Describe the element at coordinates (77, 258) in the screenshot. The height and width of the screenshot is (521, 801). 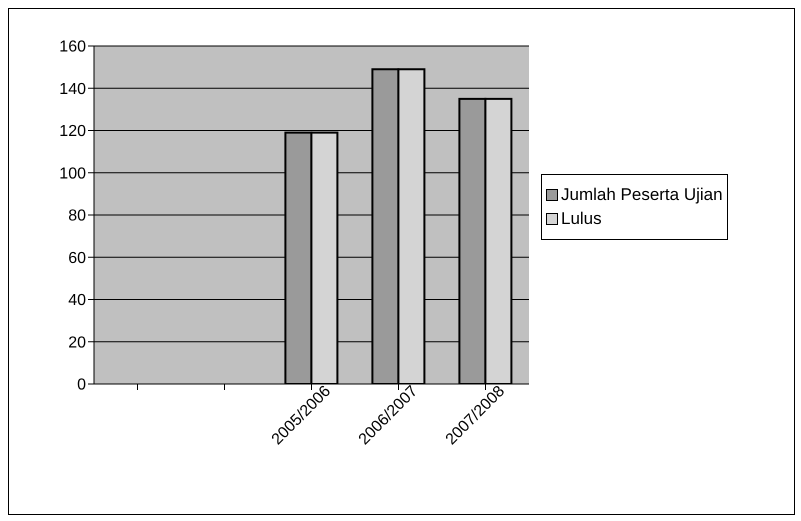
I see `y-tick-label: 60` at that location.